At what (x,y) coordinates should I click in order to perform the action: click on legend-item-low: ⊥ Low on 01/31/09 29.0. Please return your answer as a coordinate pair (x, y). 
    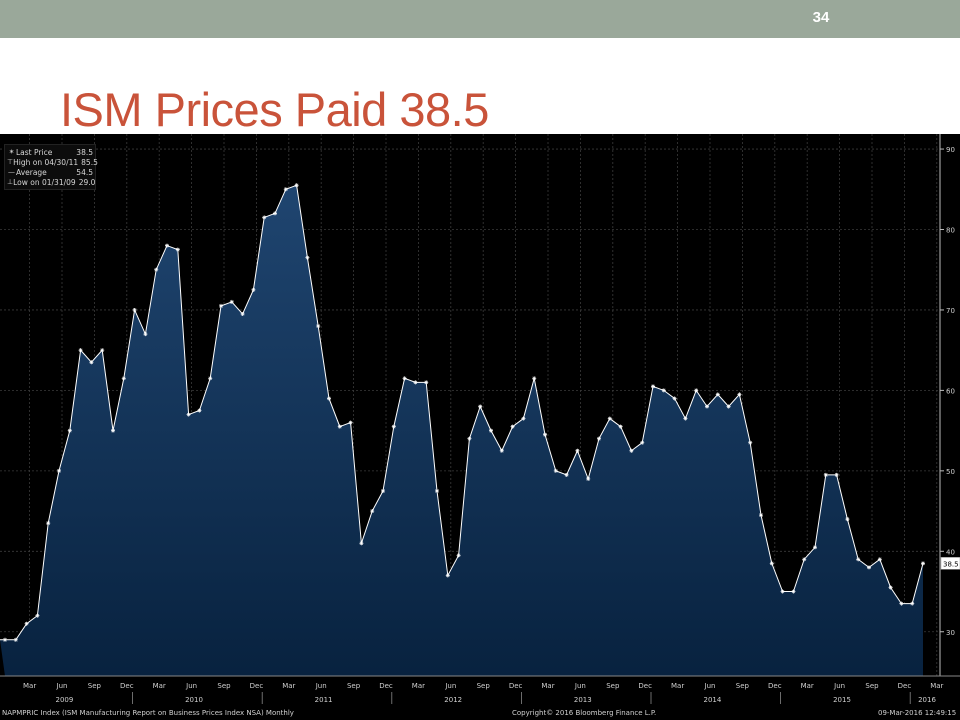
    Looking at the image, I should click on (51, 182).